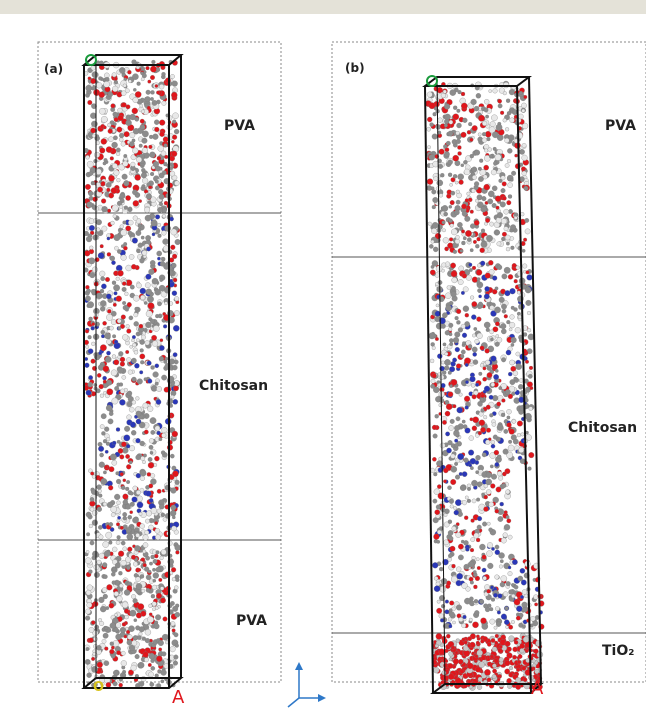 The height and width of the screenshot is (709, 646). Describe the element at coordinates (306, 685) in the screenshot. I see `xyz-axes-icon` at that location.